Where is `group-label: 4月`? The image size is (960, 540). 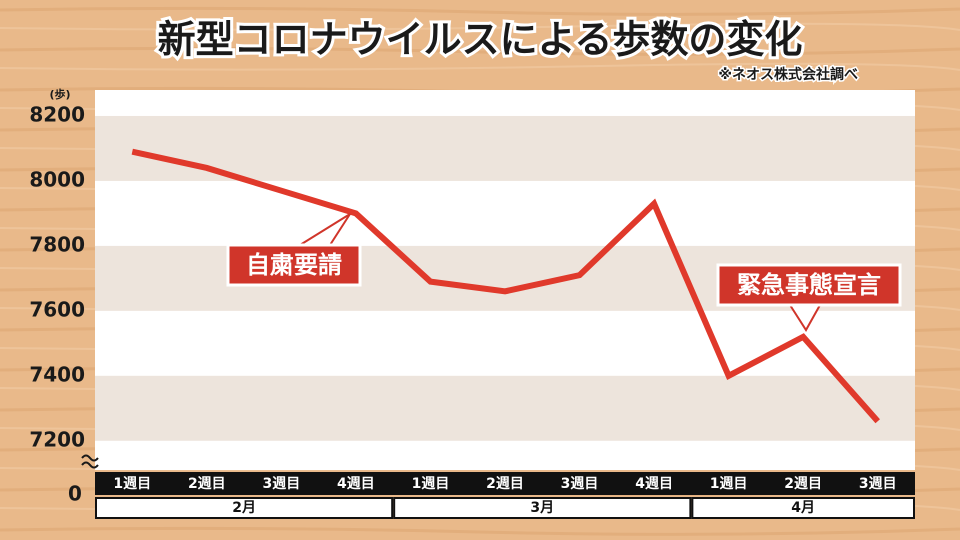
group-label: 4月 is located at coordinates (803, 508).